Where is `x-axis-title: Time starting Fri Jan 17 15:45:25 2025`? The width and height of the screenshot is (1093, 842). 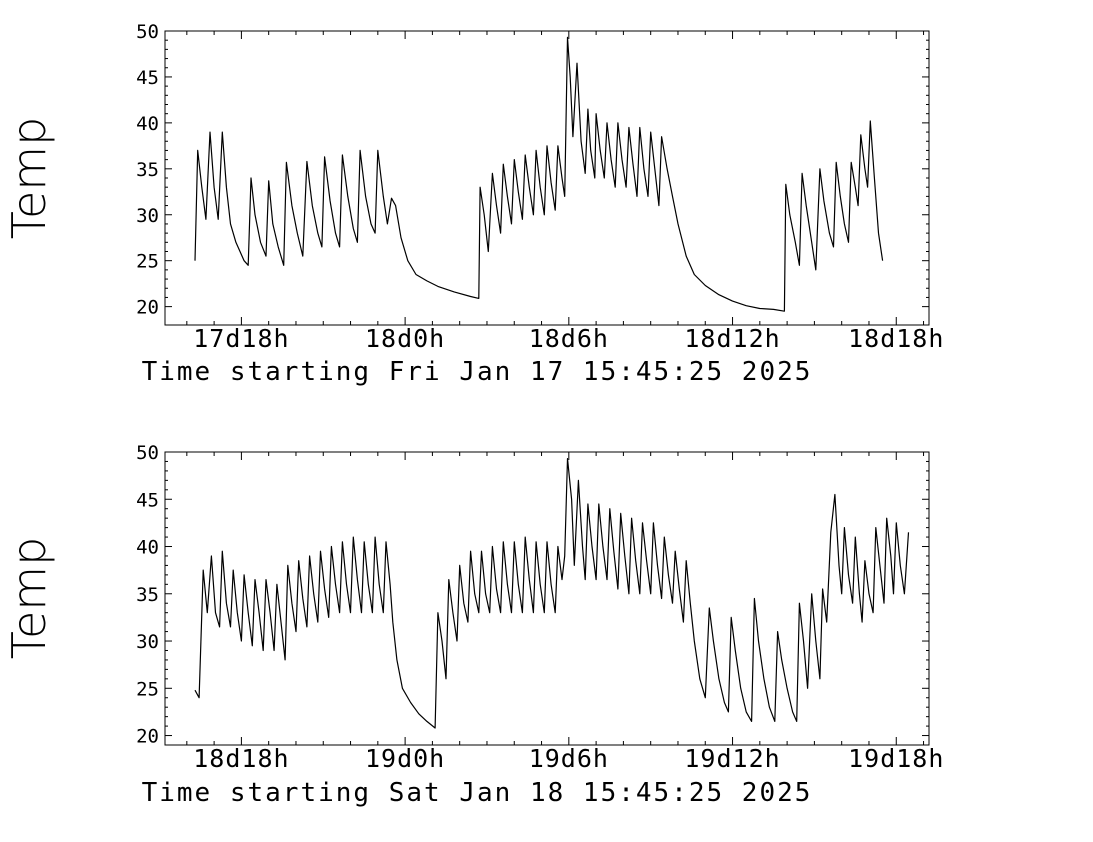
x-axis-title: Time starting Fri Jan 17 15:45:25 2025 is located at coordinates (477, 372).